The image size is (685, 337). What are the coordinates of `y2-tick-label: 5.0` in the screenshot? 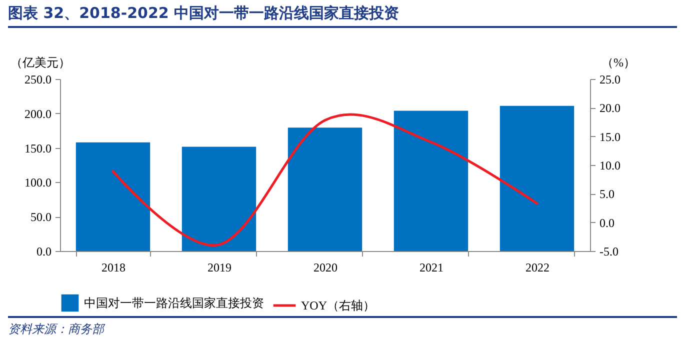 It's located at (607, 194).